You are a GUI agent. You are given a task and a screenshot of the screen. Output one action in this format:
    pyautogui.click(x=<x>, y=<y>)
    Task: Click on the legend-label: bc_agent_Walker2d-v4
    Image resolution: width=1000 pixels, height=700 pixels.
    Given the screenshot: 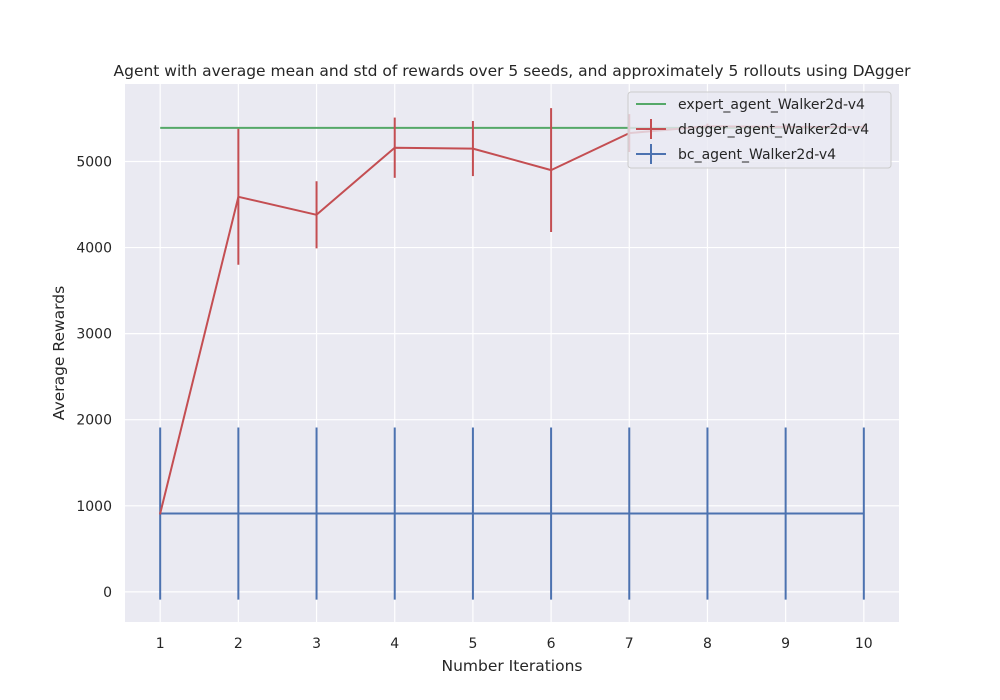 What is the action you would take?
    pyautogui.click(x=757, y=155)
    